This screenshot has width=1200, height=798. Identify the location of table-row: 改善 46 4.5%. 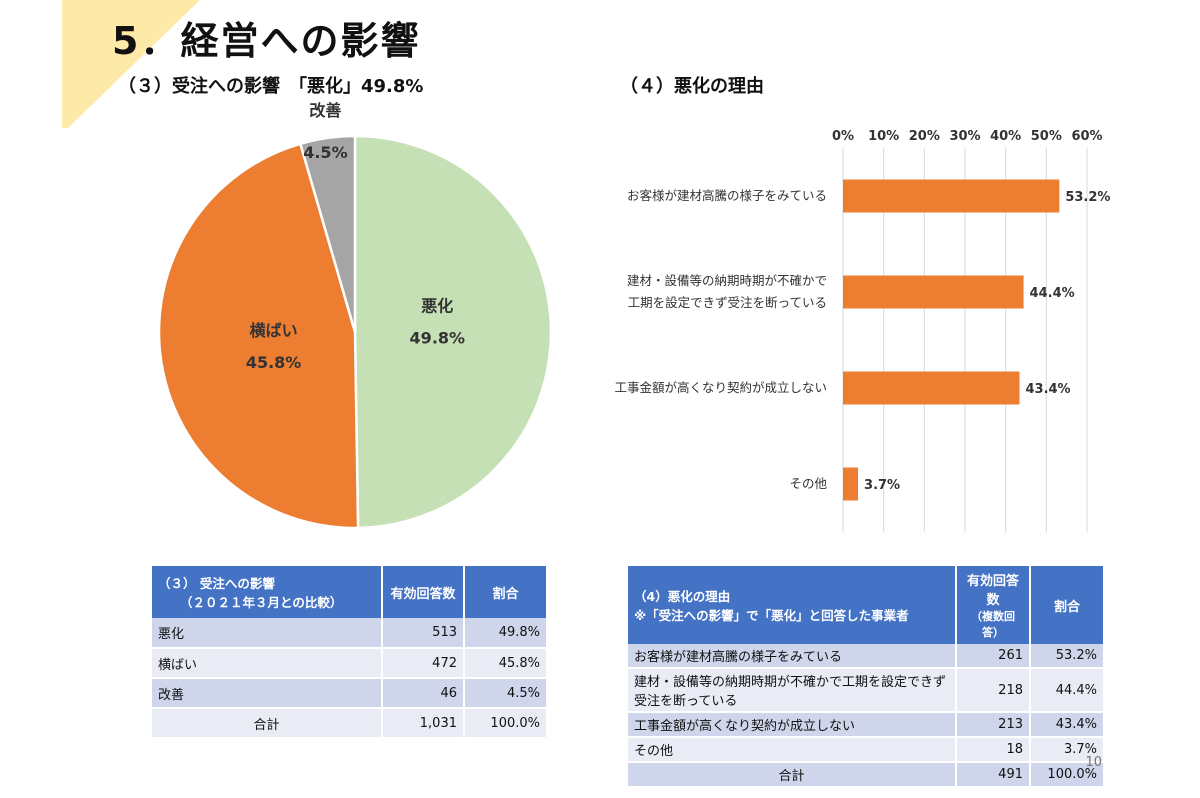
(349, 693).